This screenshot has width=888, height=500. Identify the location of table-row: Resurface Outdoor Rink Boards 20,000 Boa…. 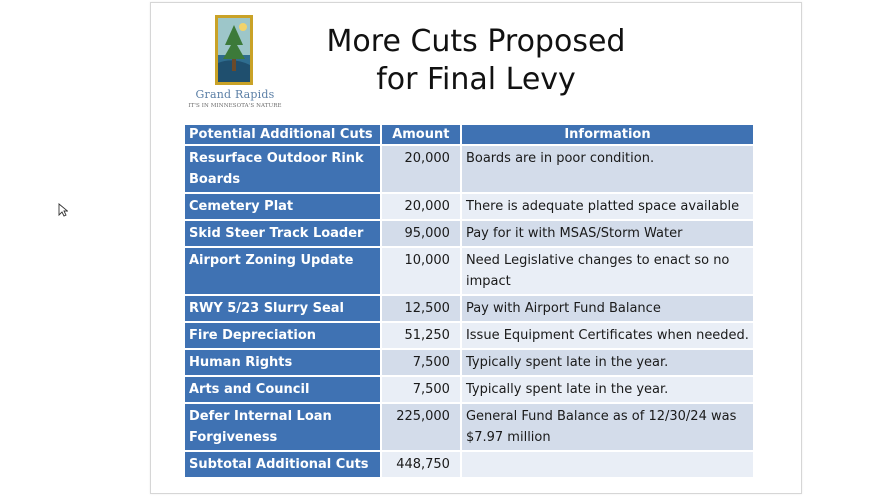
(469, 169).